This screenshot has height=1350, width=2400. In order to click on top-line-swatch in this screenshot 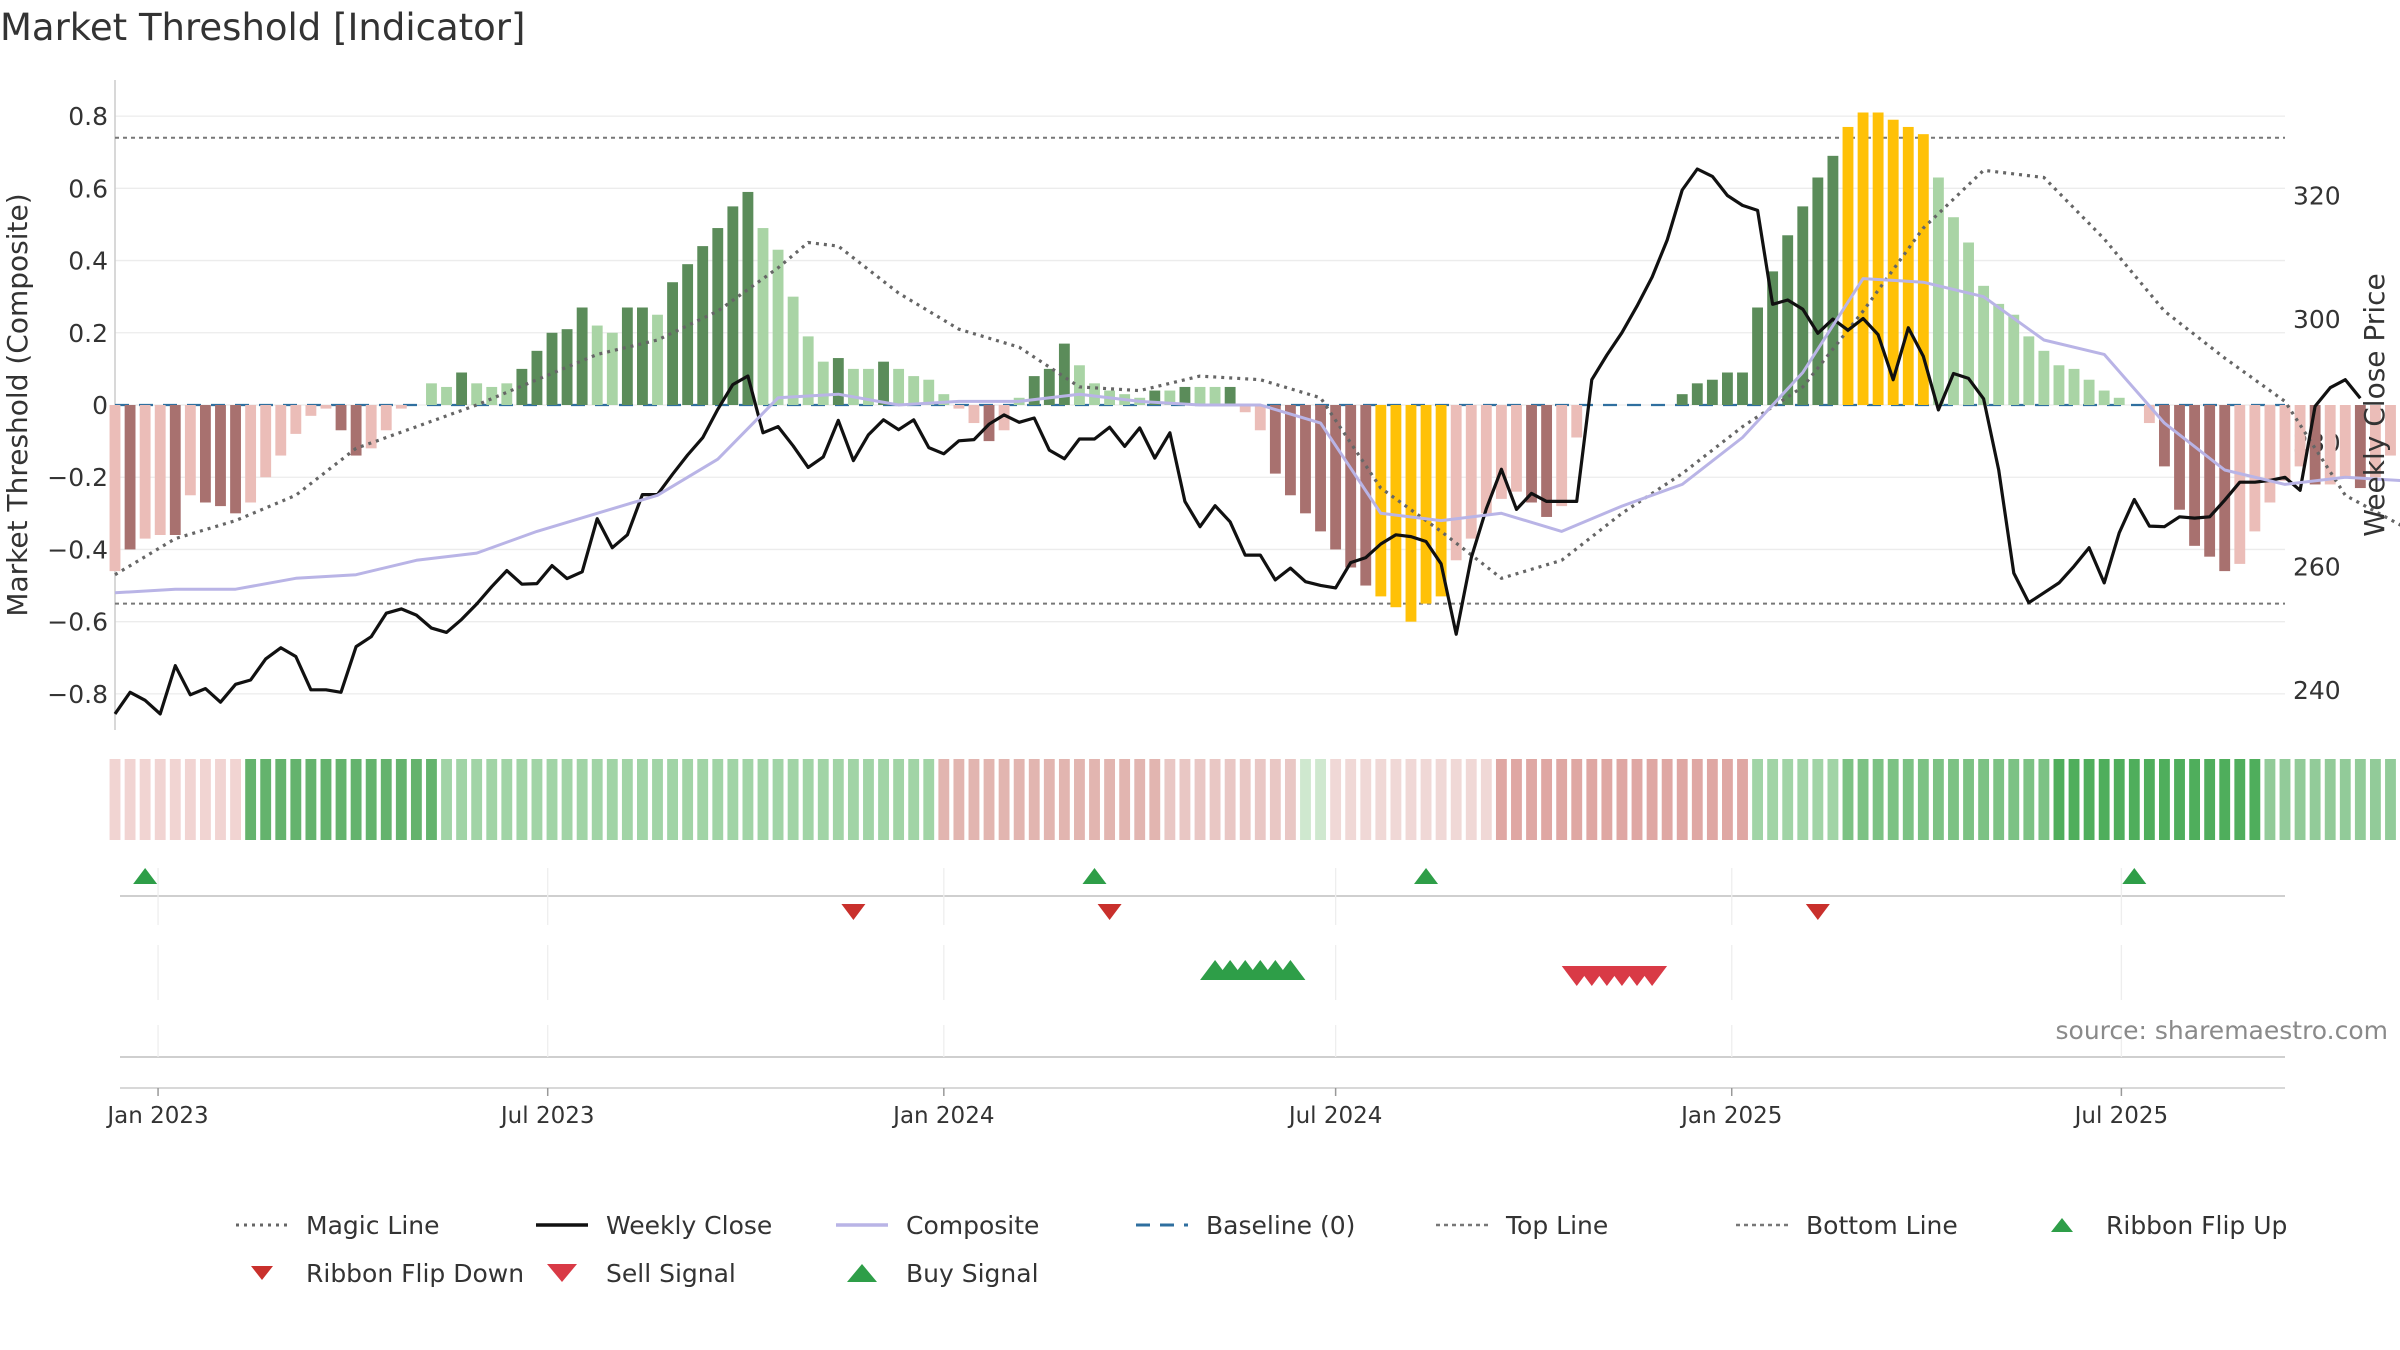, I will do `click(1462, 1225)`.